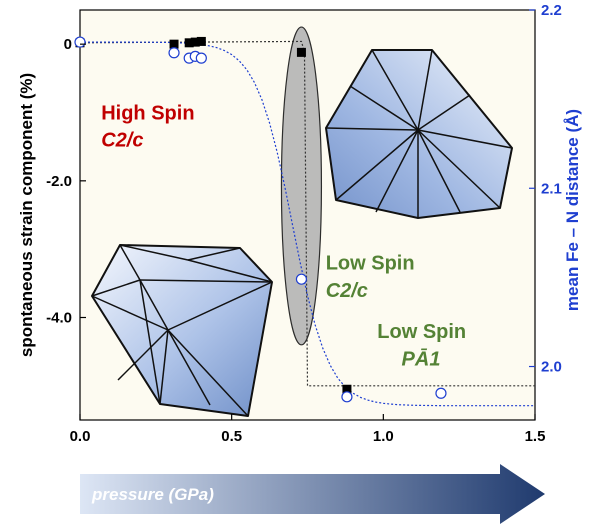  What do you see at coordinates (68, 44) in the screenshot?
I see `y-left-tick-label: 0` at bounding box center [68, 44].